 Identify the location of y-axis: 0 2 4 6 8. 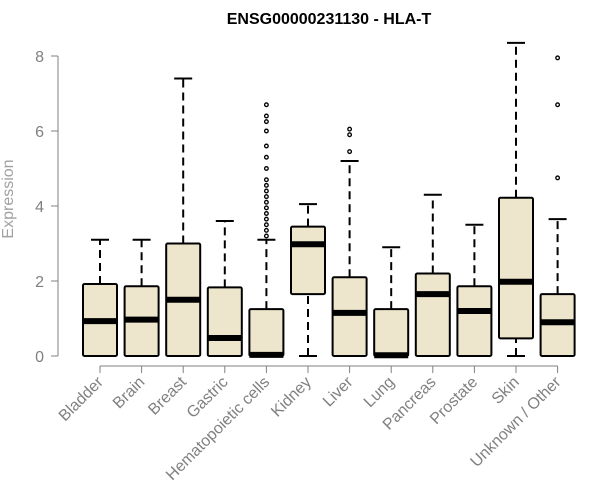
(47, 207).